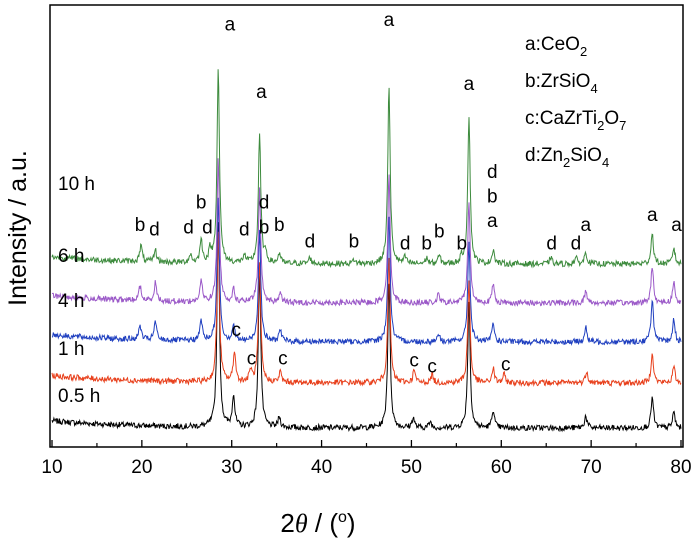 This screenshot has width=700, height=545. I want to click on x-tick-label: 60, so click(501, 467).